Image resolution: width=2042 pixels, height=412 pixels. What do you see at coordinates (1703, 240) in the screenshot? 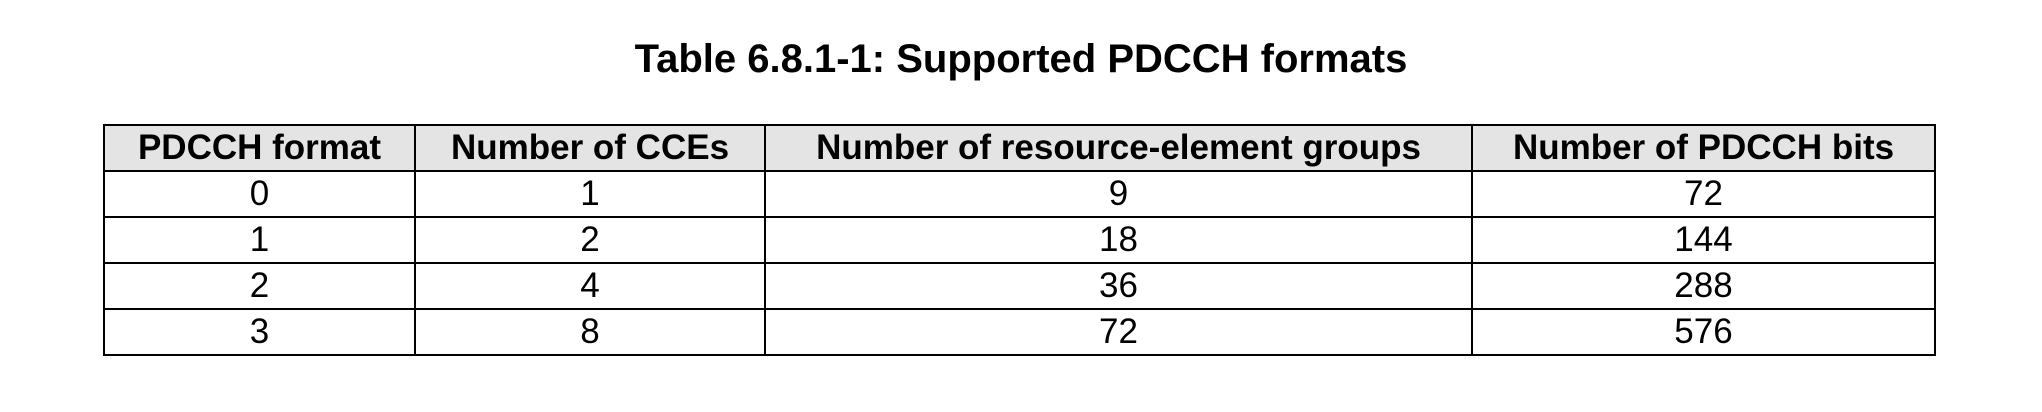
I see `cell-number-of-pdcch-bits: 144` at bounding box center [1703, 240].